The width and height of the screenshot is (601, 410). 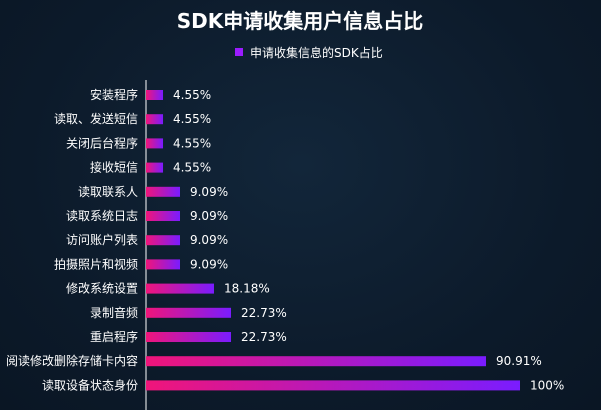 What do you see at coordinates (102, 288) in the screenshot?
I see `category-label: 修改系统设置` at bounding box center [102, 288].